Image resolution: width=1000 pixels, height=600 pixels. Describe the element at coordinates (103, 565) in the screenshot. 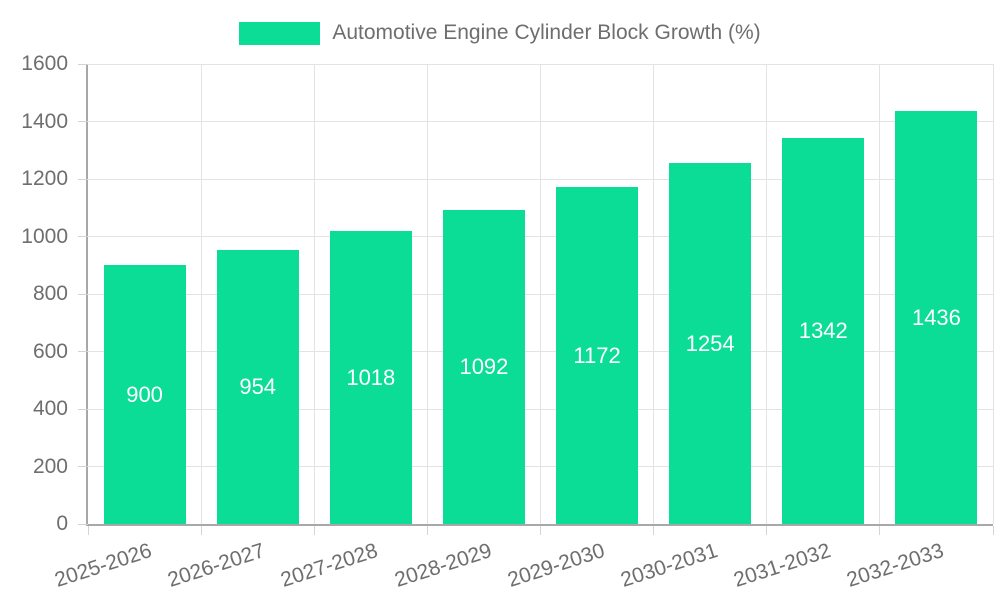

I see `x-axis-label: 2025-2026` at that location.